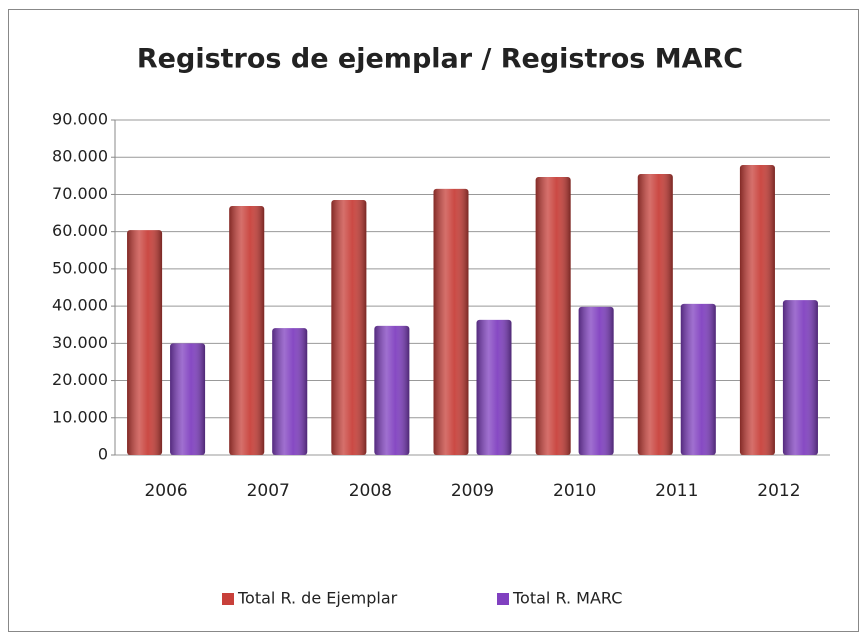 This screenshot has width=859, height=633. Describe the element at coordinates (472, 491) in the screenshot. I see `x-tick-label: 2009` at that location.